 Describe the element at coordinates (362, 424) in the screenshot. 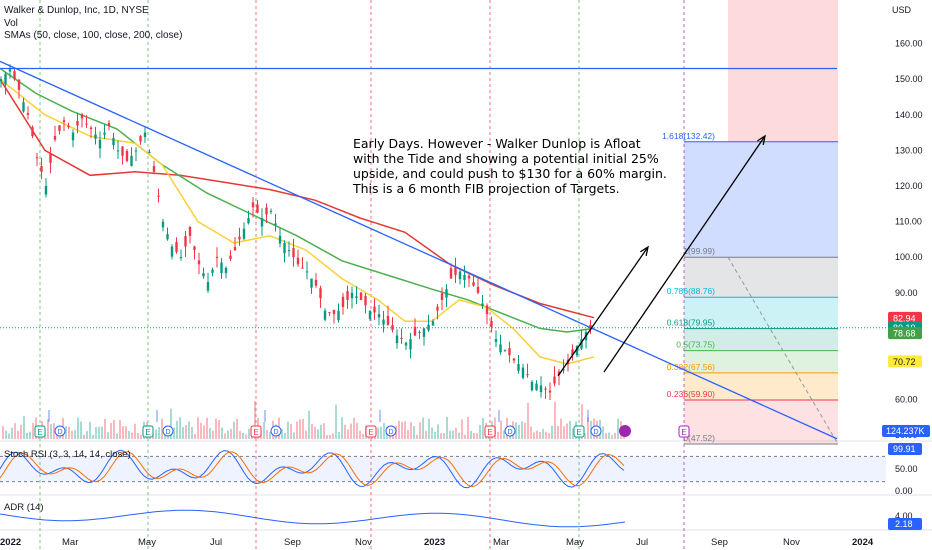

I see `event-markers: E E E E E E ED D D D D D` at that location.